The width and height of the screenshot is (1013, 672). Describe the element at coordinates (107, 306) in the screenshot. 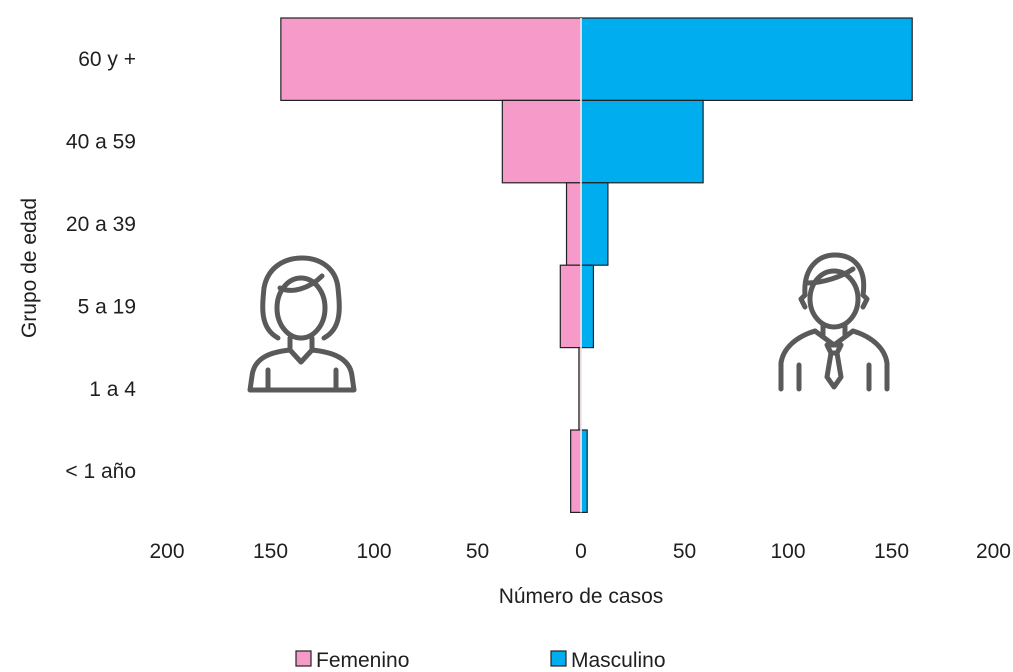

I see `category-label-3: 5 a 19` at that location.